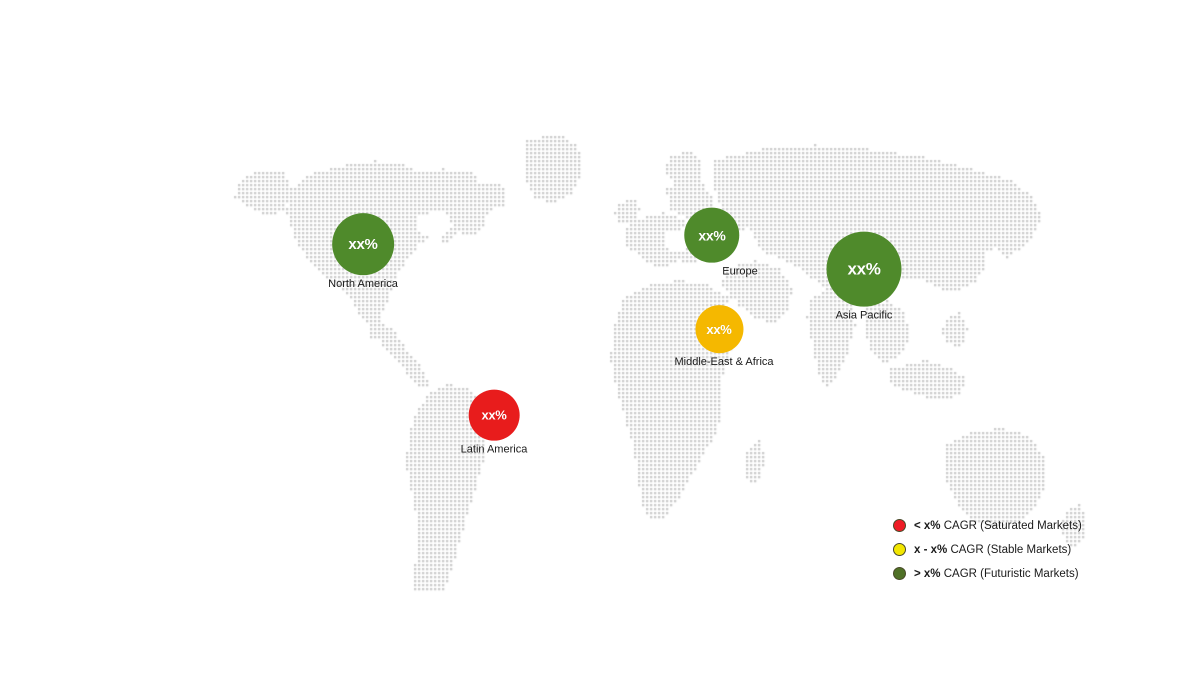  What do you see at coordinates (1012, 525) in the screenshot?
I see `legend-saturated-description: CAGR (Saturated Markets)` at bounding box center [1012, 525].